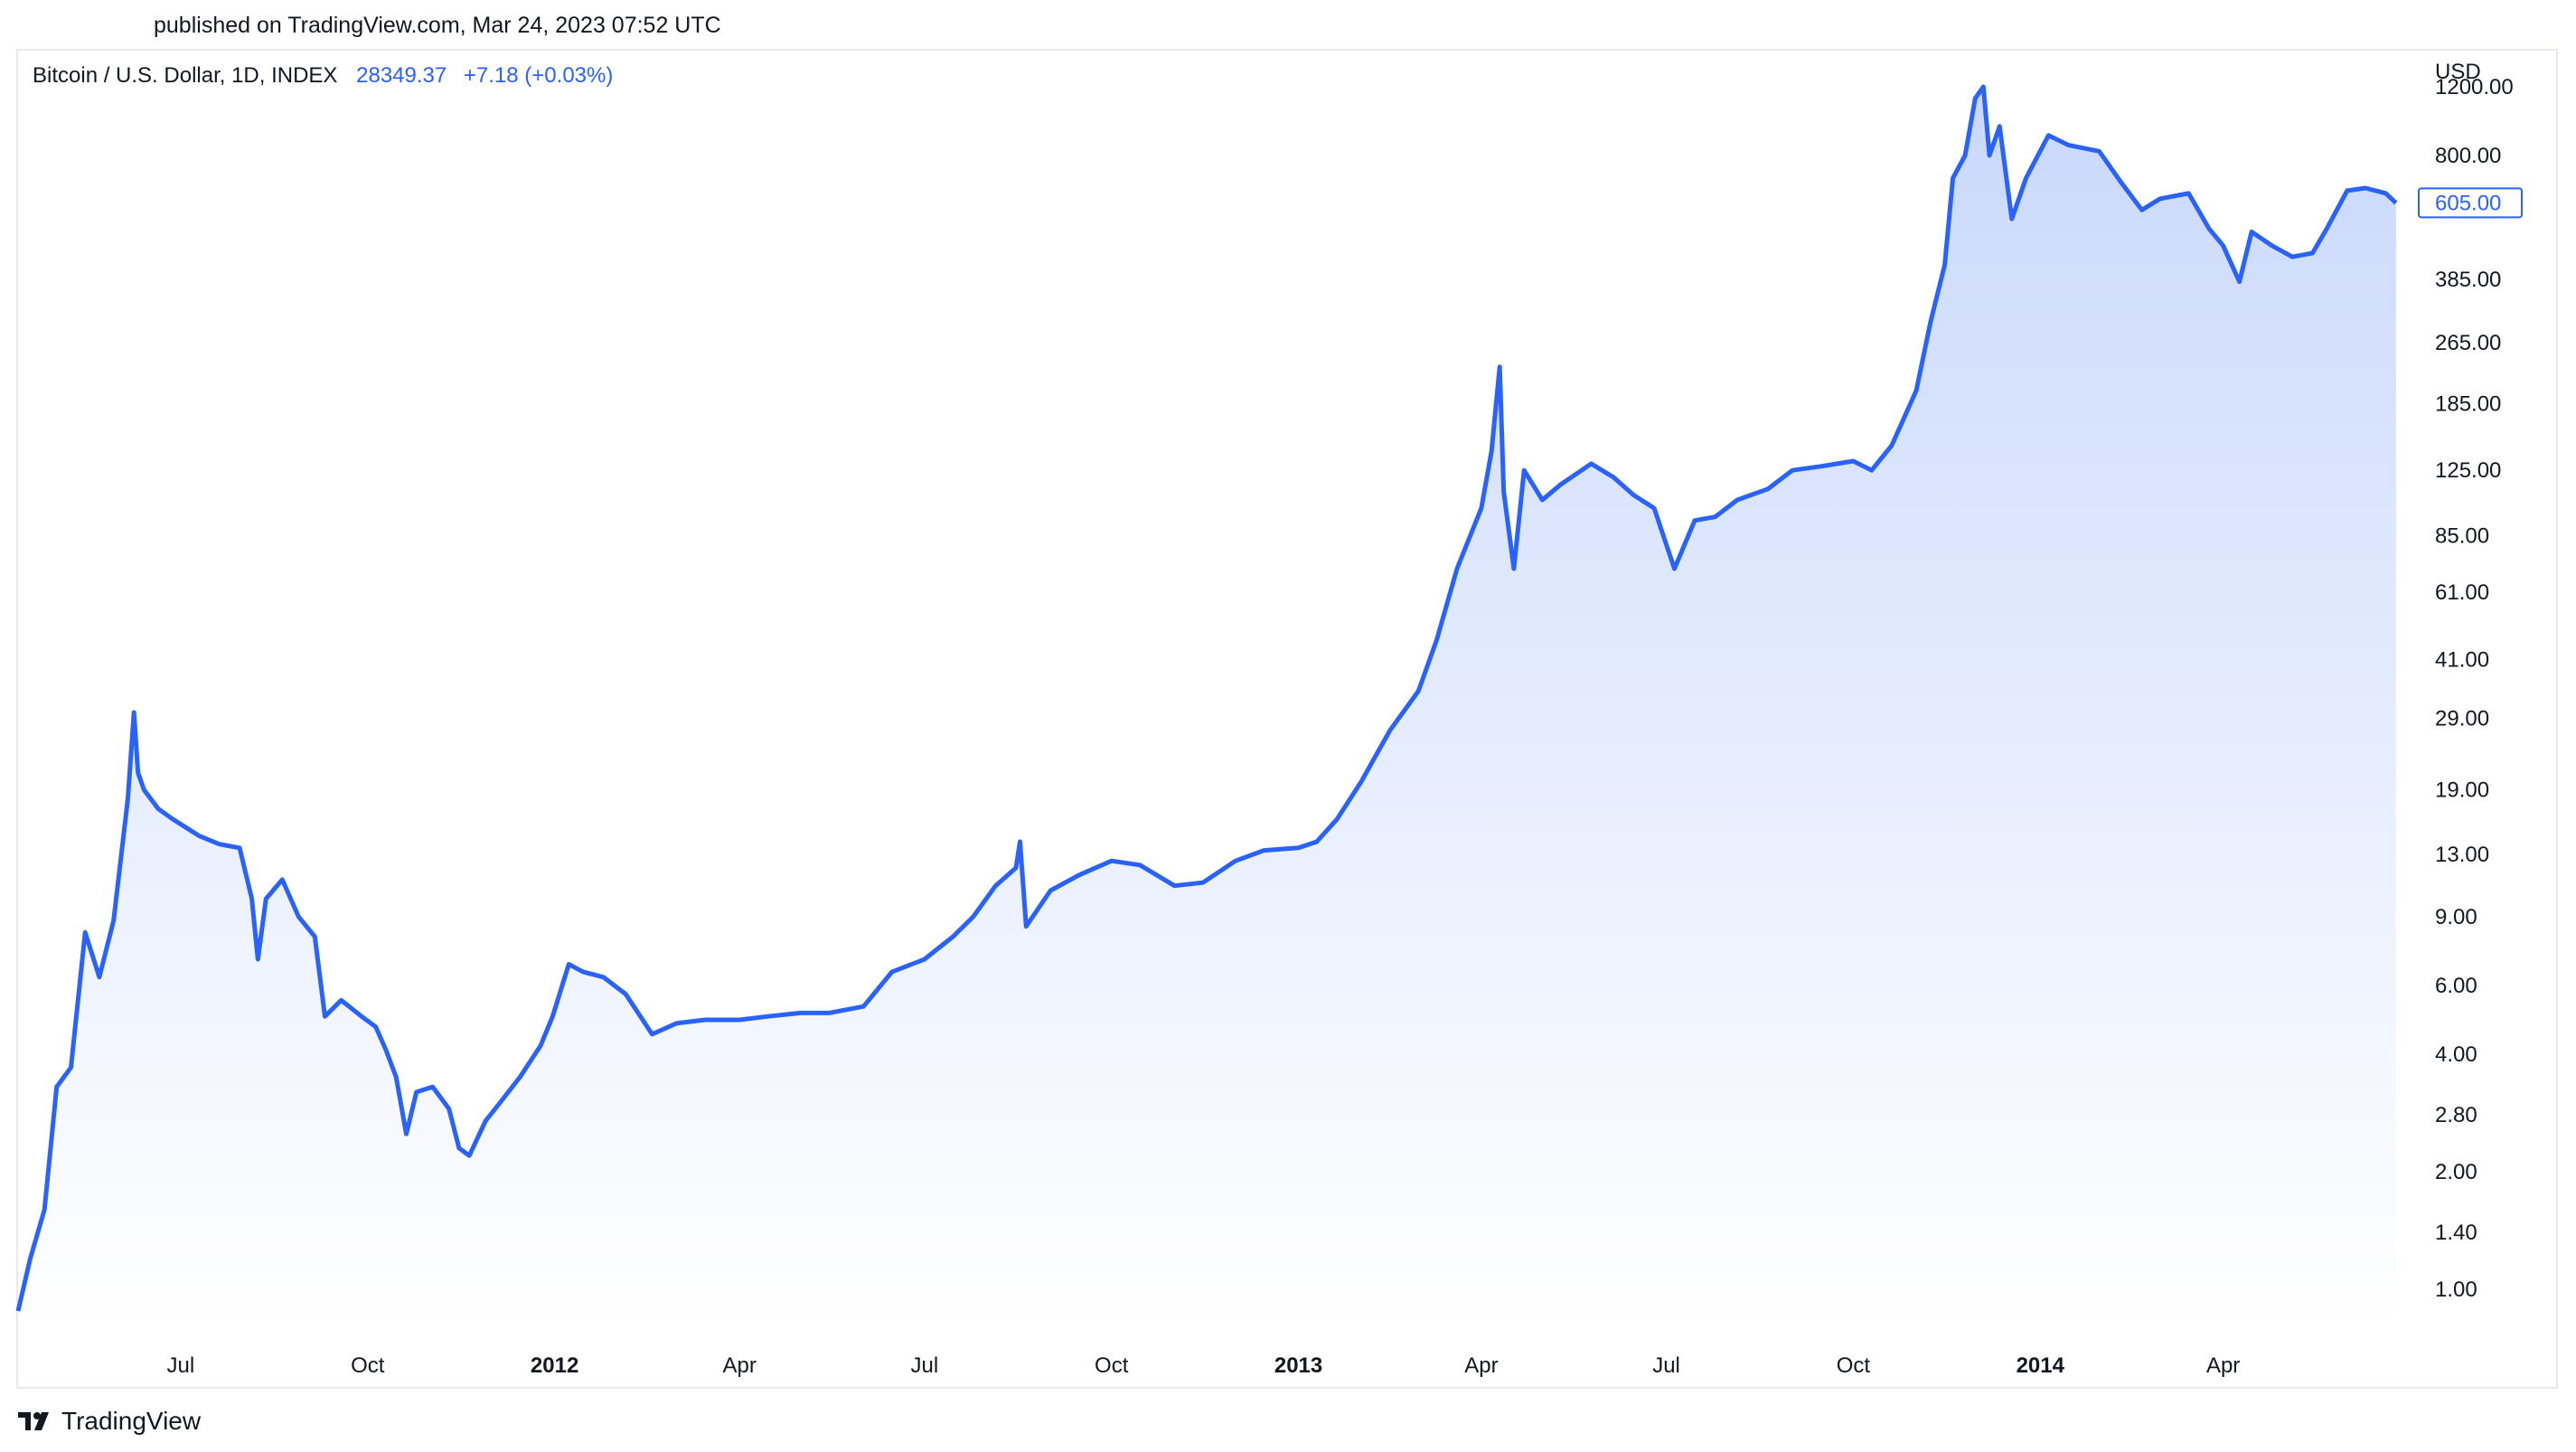 This screenshot has width=2576, height=1452. I want to click on y-tick-label: 61.00, so click(2462, 592).